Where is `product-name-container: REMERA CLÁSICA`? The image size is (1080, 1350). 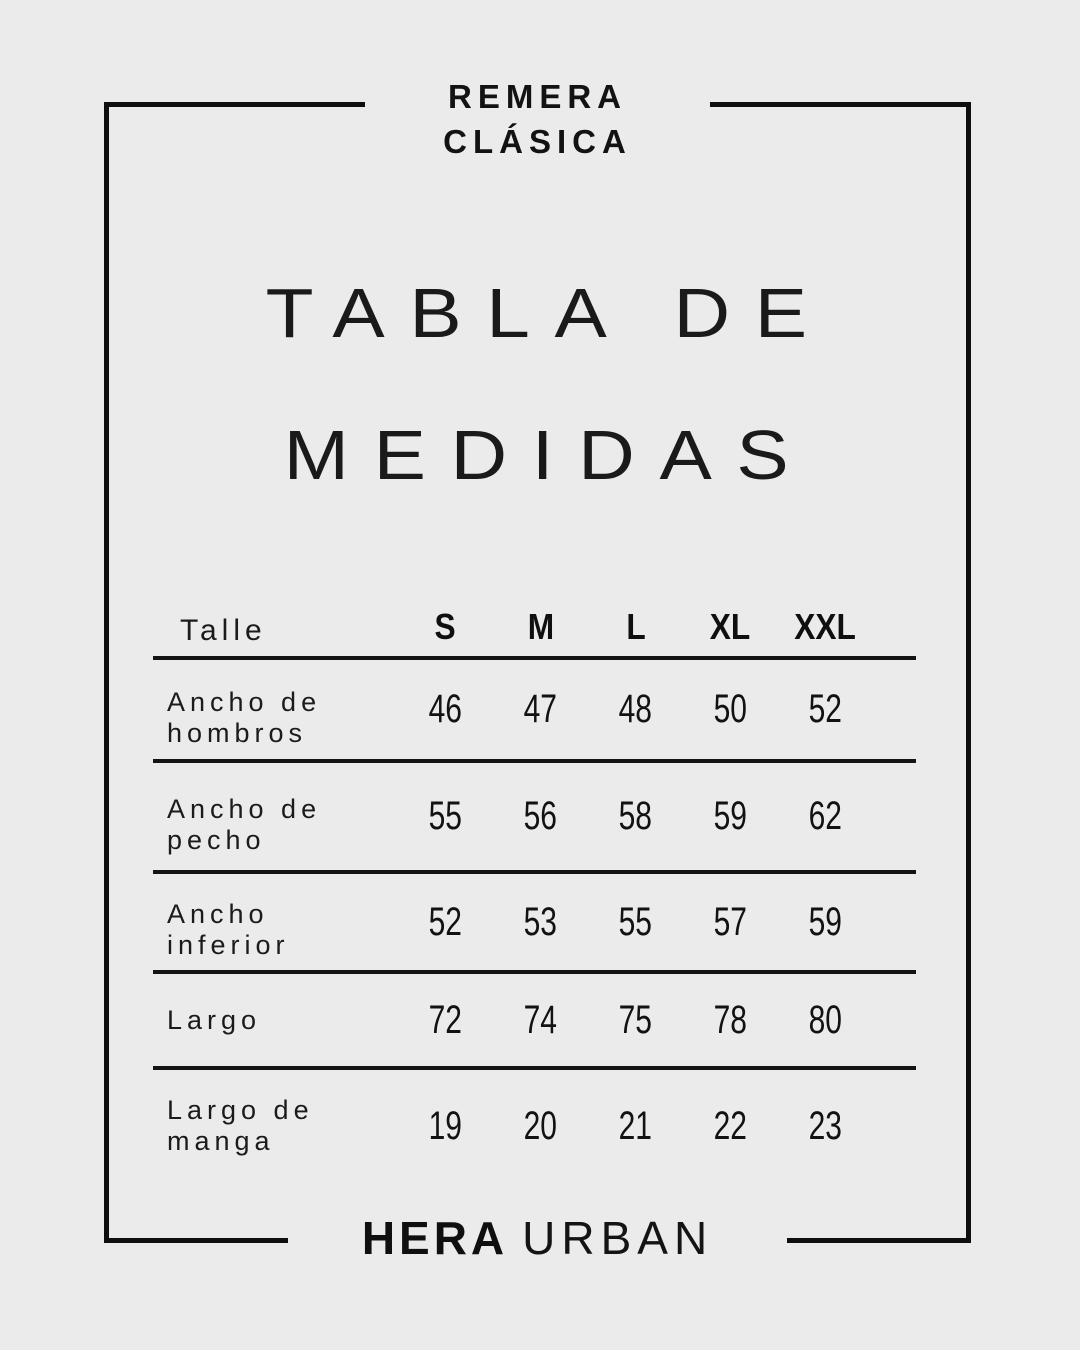 product-name-container: REMERA CLÁSICA is located at coordinates (537, 119).